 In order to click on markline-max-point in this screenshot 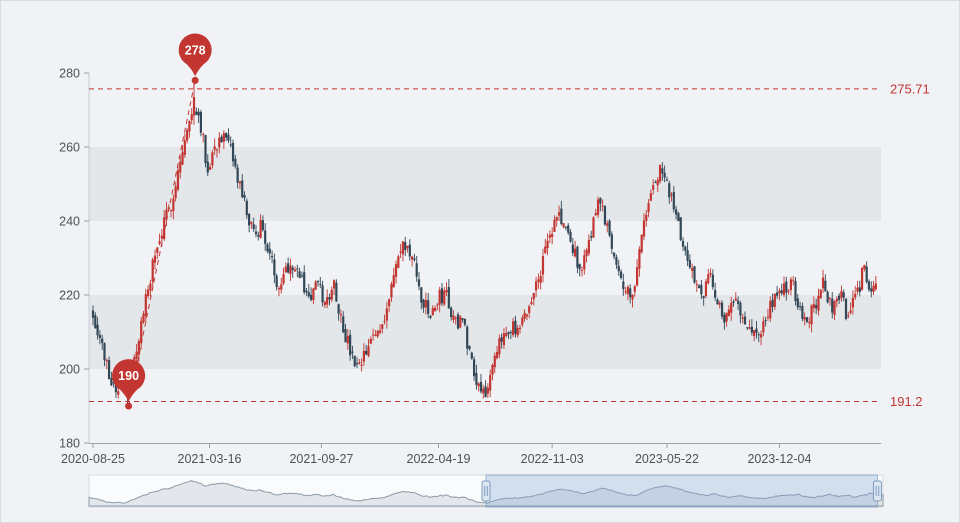, I will do `click(195, 80)`.